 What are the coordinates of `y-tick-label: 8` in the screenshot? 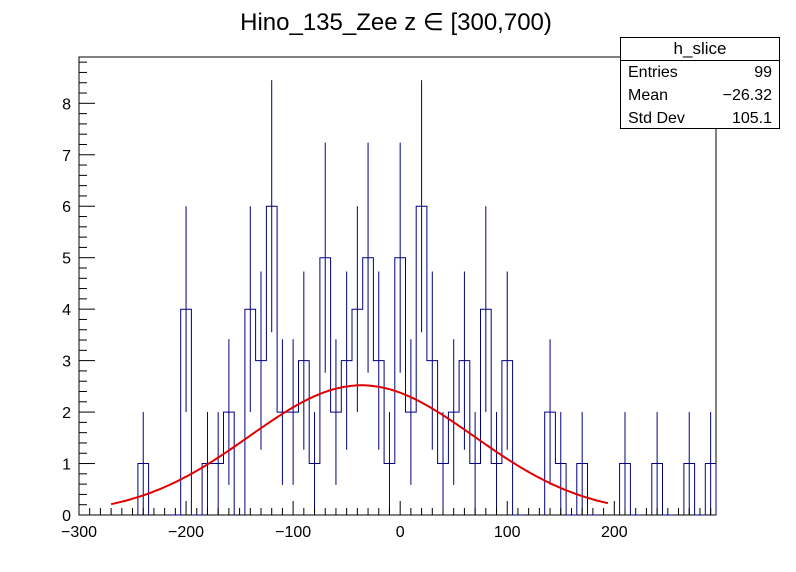 It's located at (66, 104).